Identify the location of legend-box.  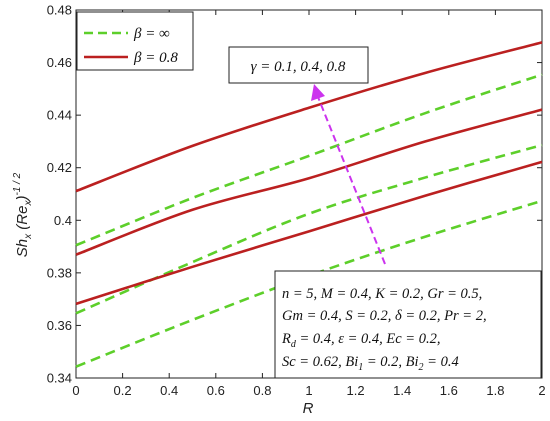
(135, 41).